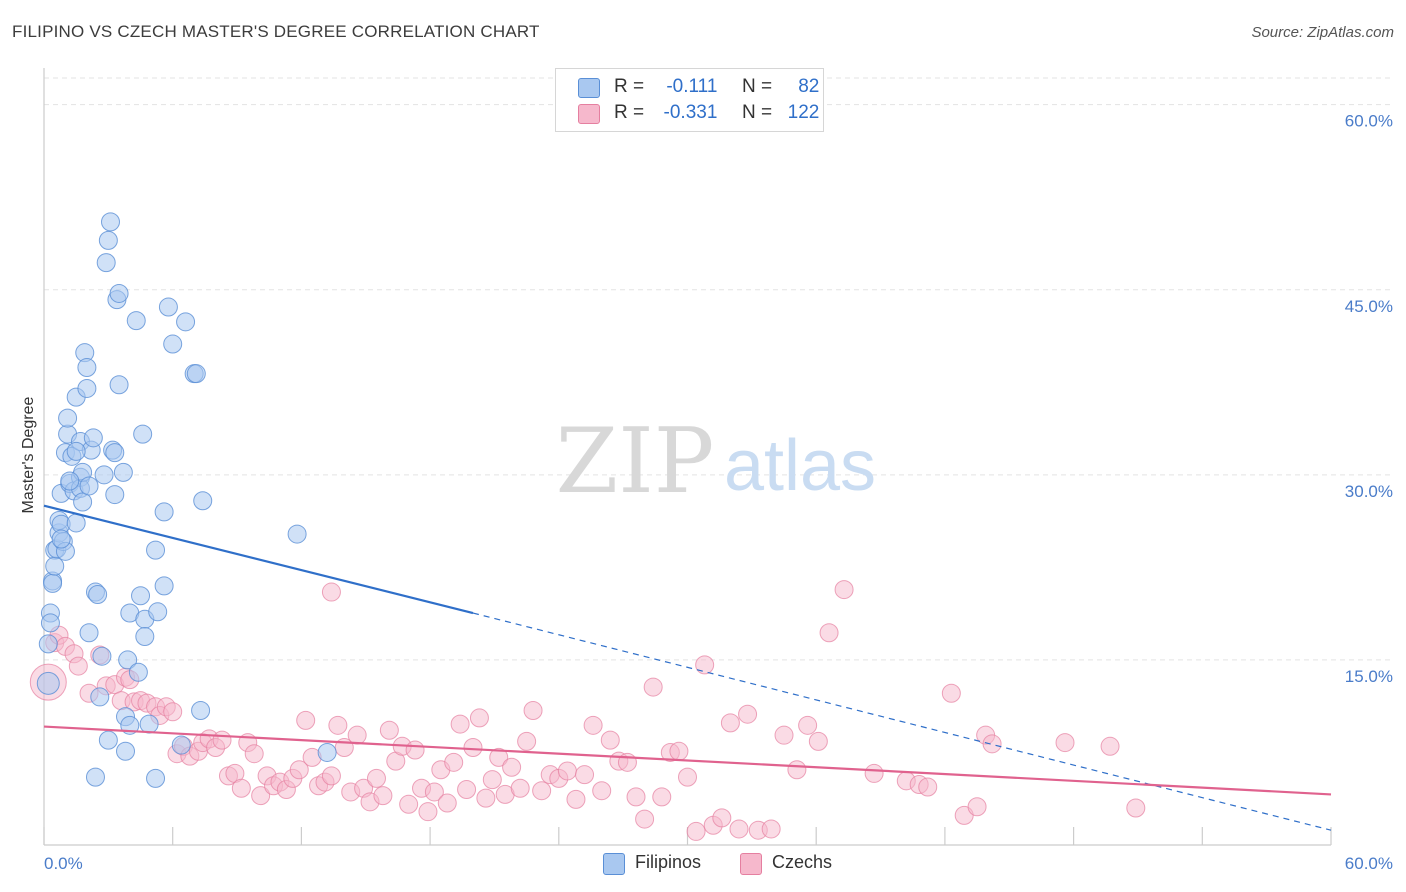 The image size is (1406, 892). Describe the element at coordinates (716, 461) in the screenshot. I see `watermark: ZIP atlas` at that location.